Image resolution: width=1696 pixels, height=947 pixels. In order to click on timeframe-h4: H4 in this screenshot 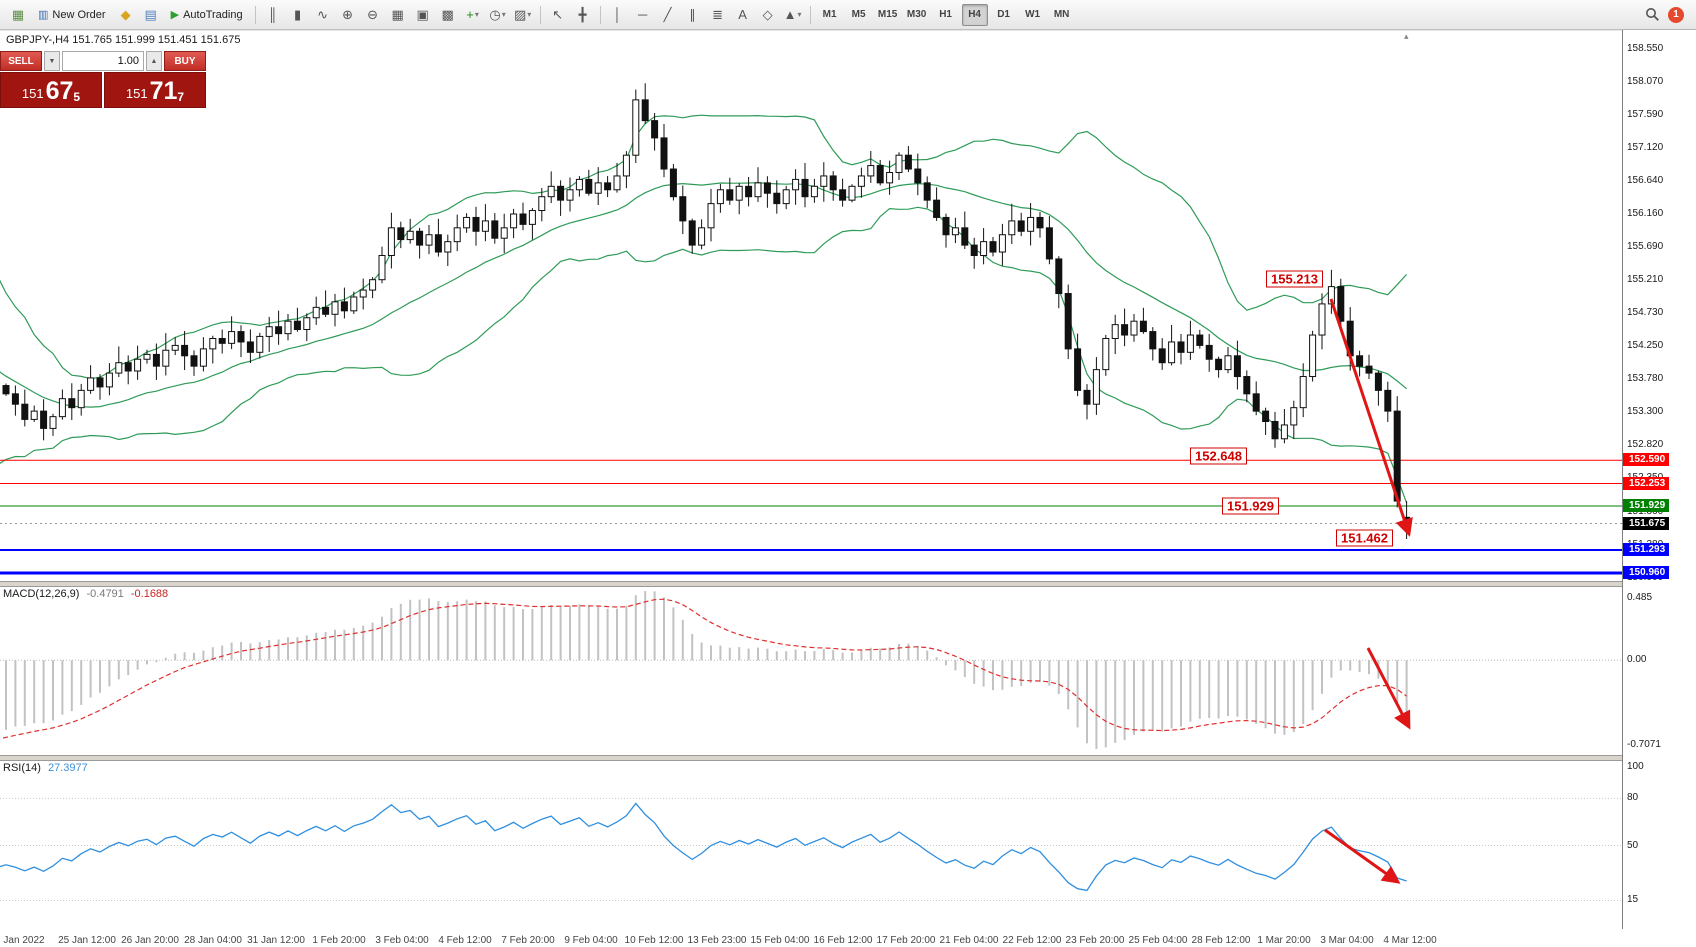, I will do `click(974, 14)`.